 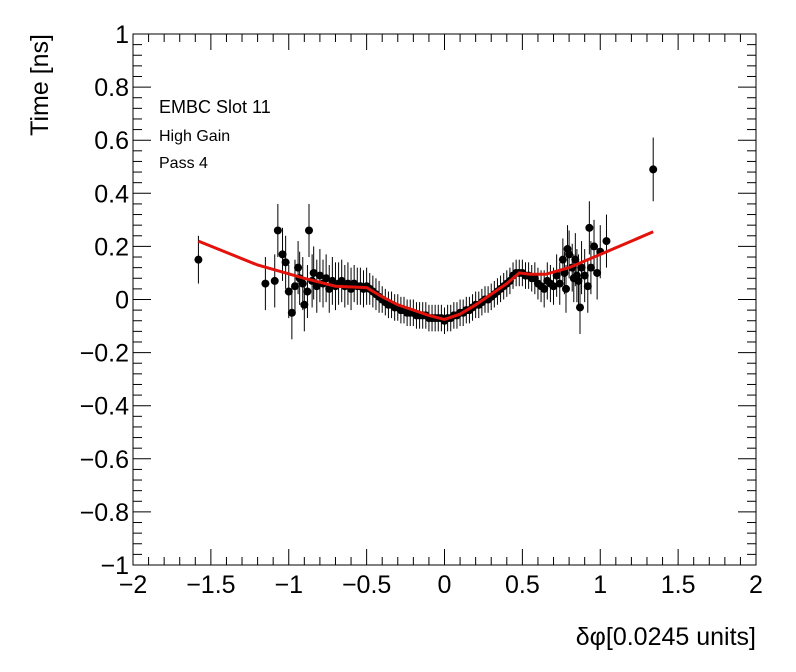 What do you see at coordinates (215, 107) in the screenshot?
I see `annotation-title: EMBC Slot 11` at bounding box center [215, 107].